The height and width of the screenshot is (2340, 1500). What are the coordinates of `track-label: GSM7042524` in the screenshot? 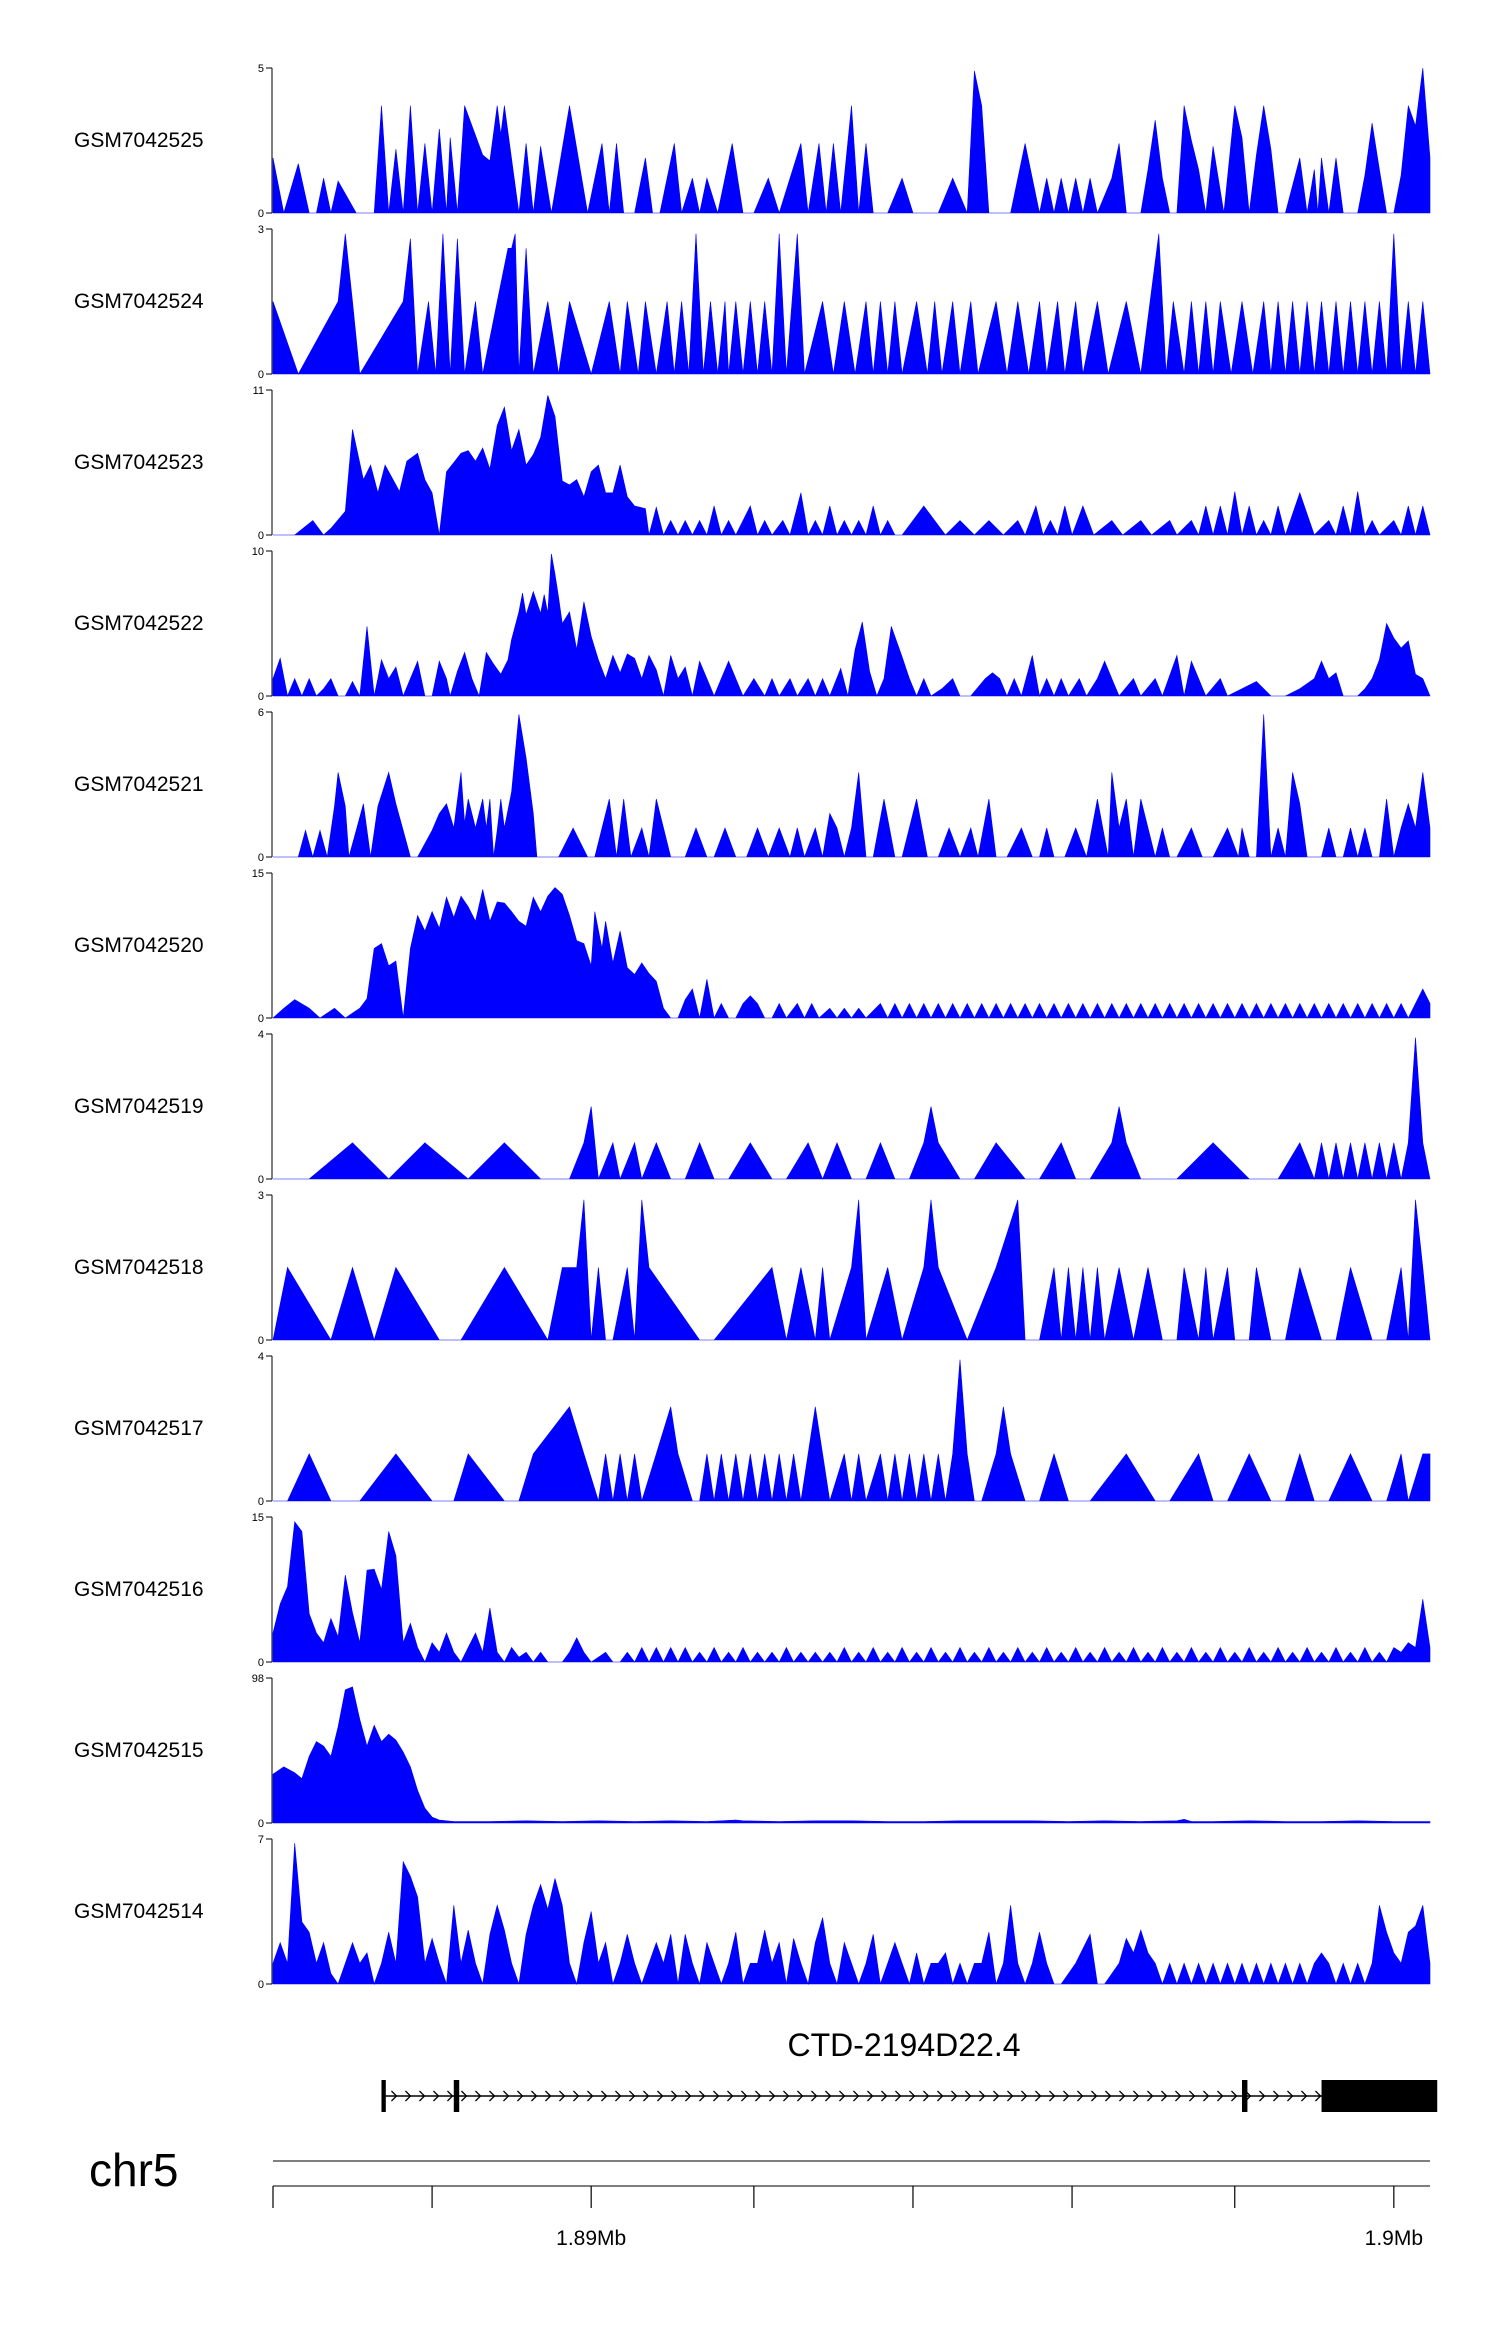 It's located at (139, 301).